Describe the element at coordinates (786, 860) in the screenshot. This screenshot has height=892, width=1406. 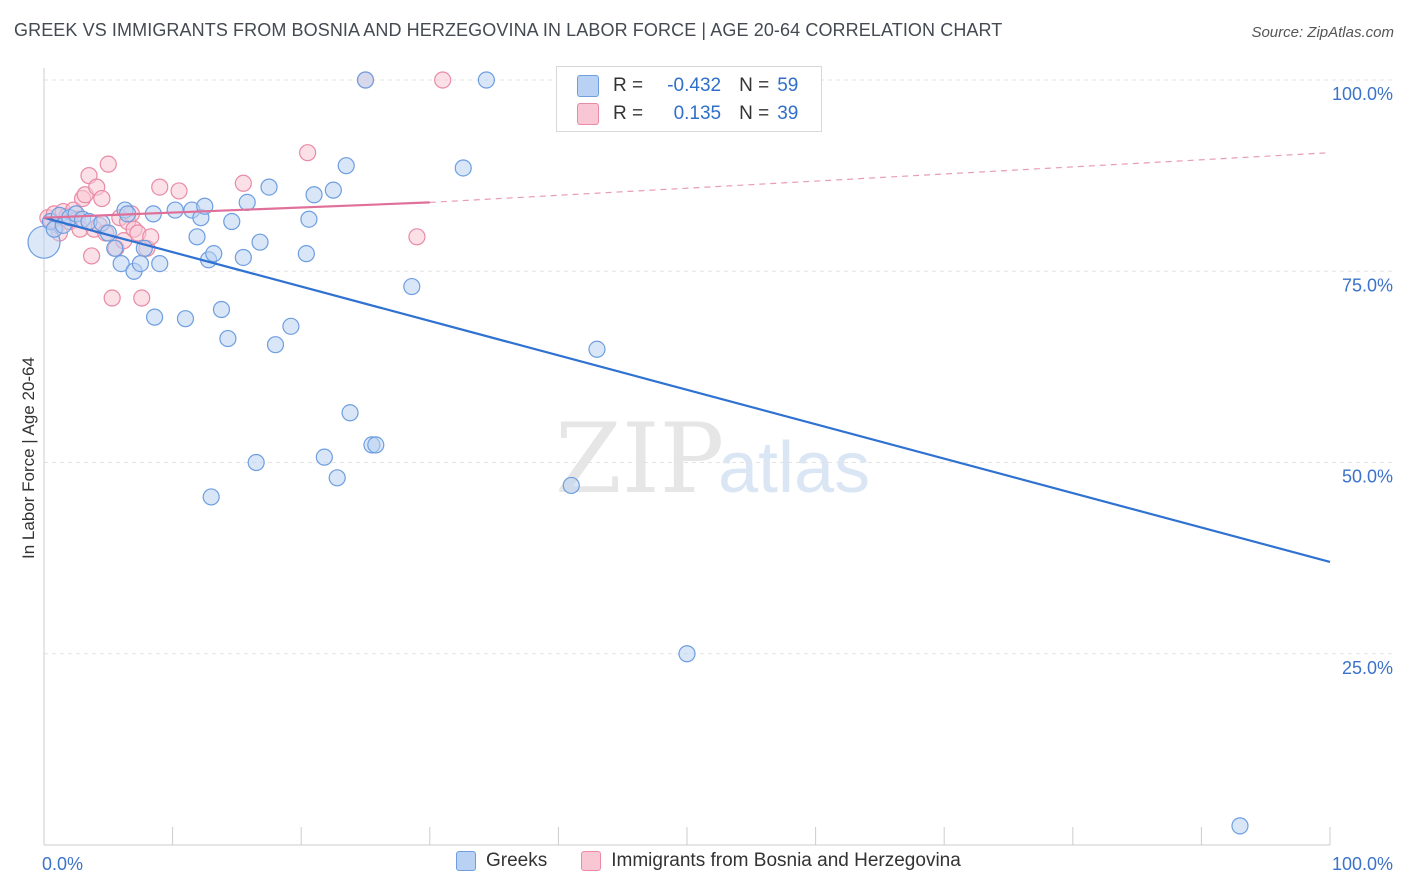
I see `legend-label-bosnia: Immigrants from Bosnia and Herzegovina` at that location.